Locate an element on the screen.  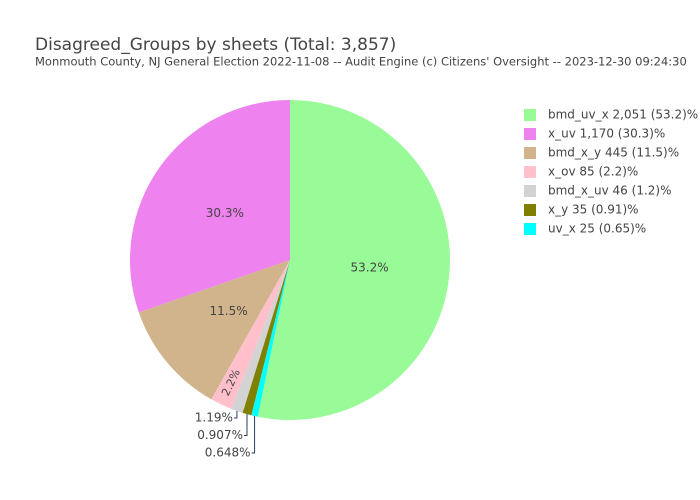
slice-label: 11.5% is located at coordinates (229, 311).